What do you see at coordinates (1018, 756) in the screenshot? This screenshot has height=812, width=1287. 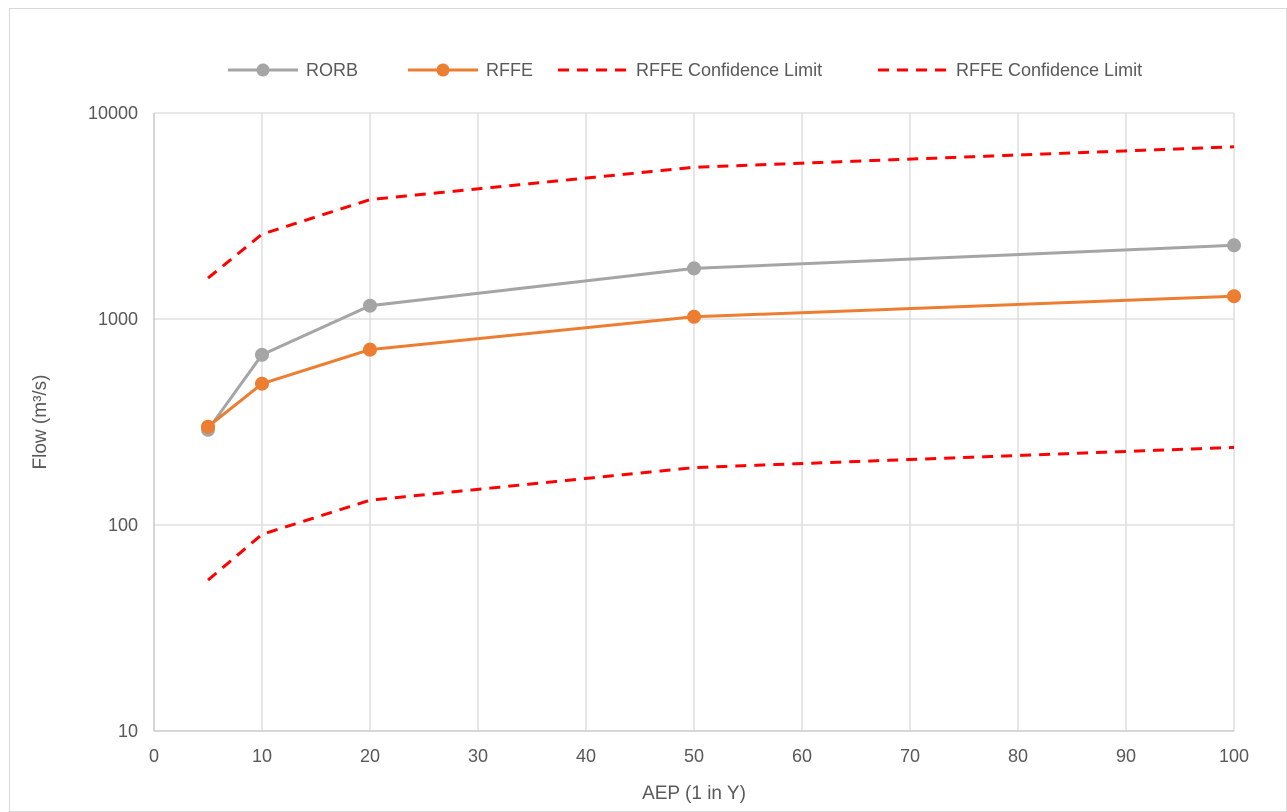 I see `x-tick-label: 80` at bounding box center [1018, 756].